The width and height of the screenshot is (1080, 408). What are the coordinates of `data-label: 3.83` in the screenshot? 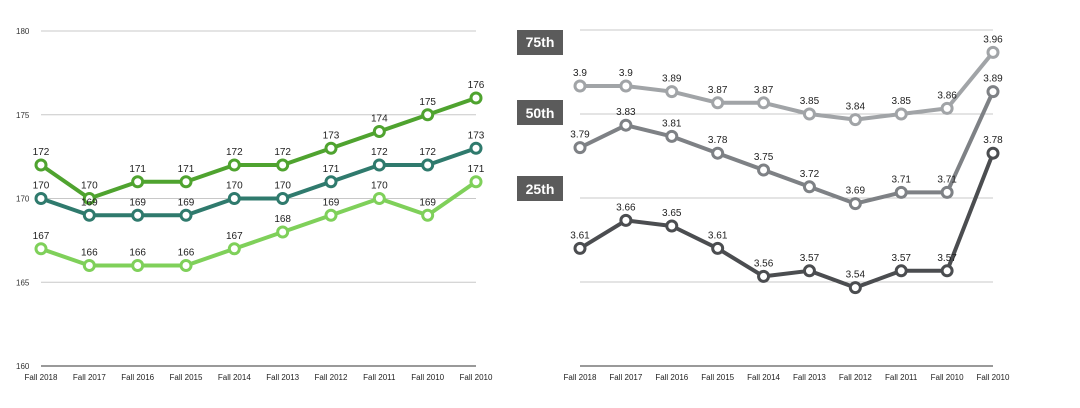 It's located at (626, 112).